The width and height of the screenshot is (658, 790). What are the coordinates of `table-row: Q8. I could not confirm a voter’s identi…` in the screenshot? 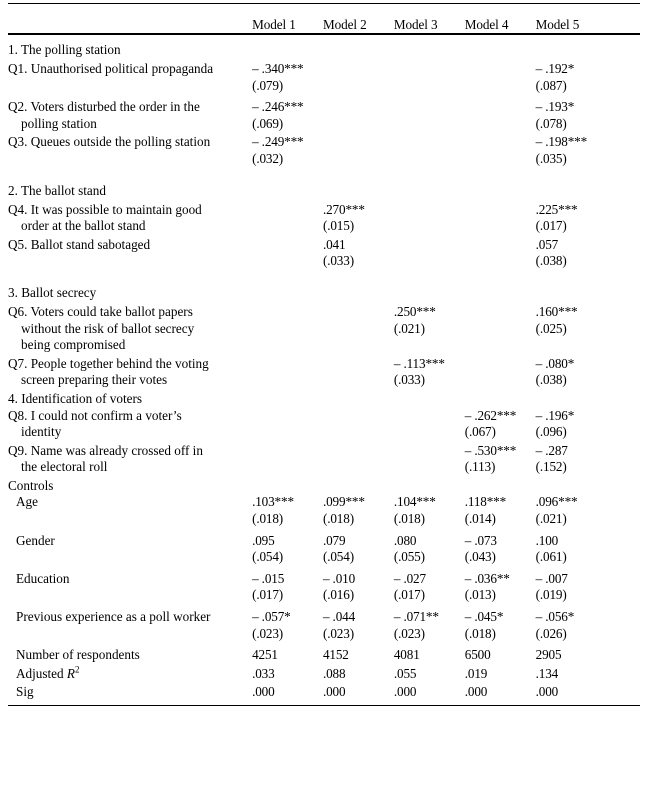 It's located at (324, 425).